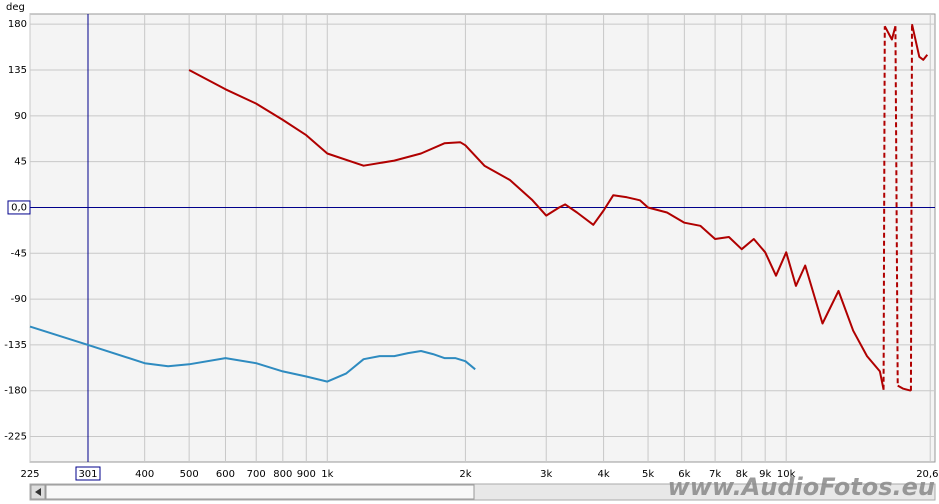 This screenshot has height=504, width=939. I want to click on cursor-y-label: 0,0, so click(19, 207).